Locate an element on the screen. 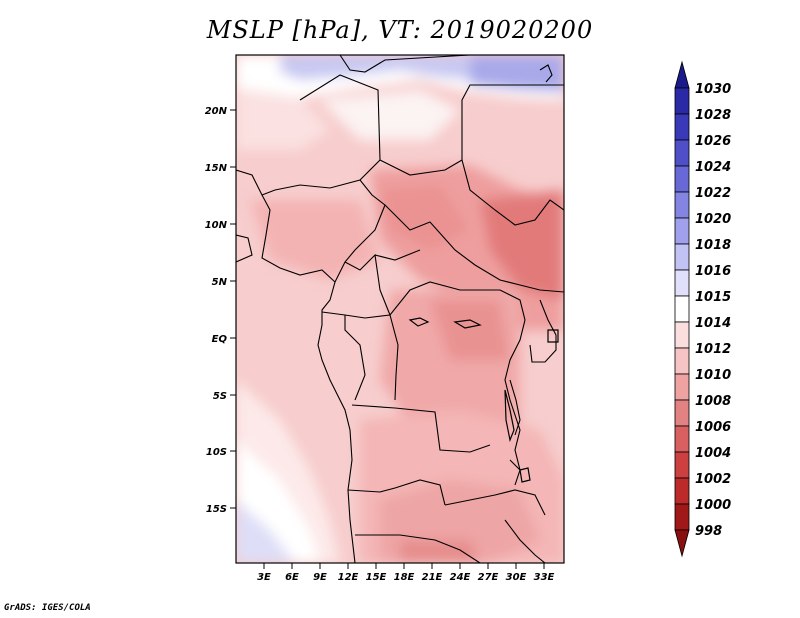 Image resolution: width=800 pixels, height=618 pixels. colorbar-label: 1000 is located at coordinates (713, 505).